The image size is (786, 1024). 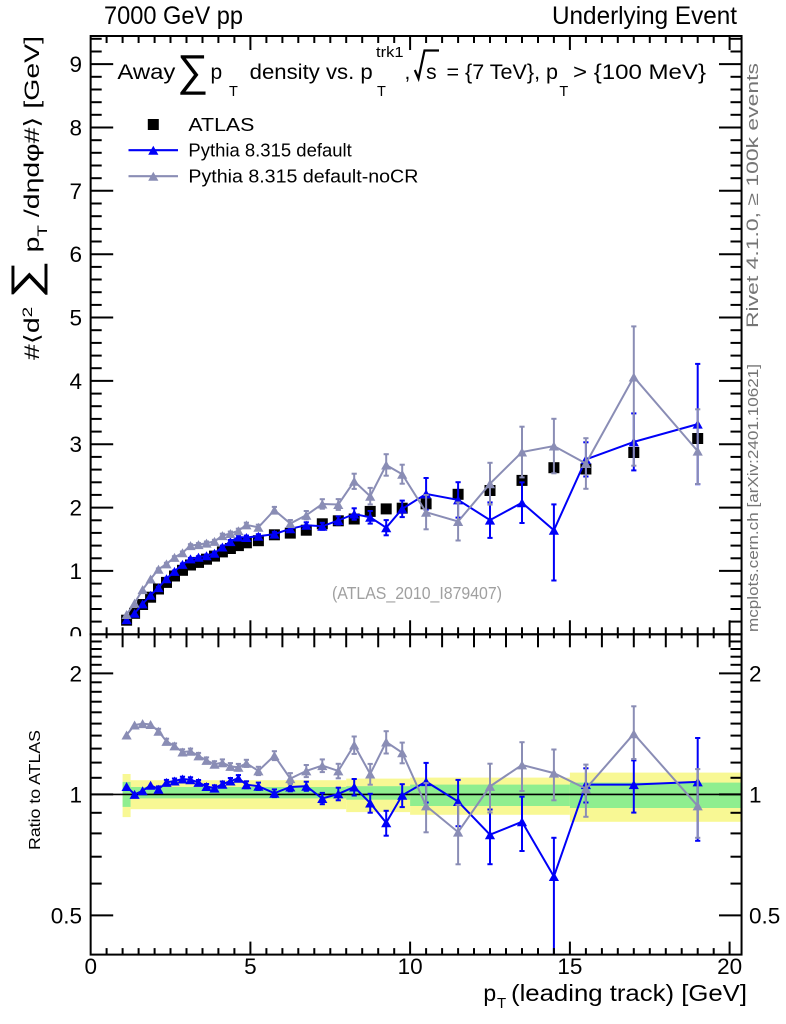 I want to click on svg-text: Rivet 4.1.0, ≥ 100k events, so click(x=753, y=195).